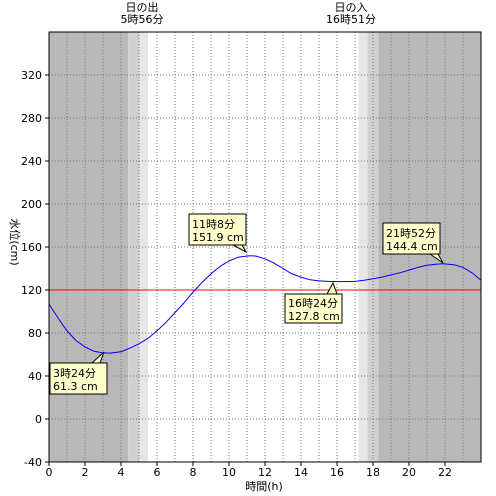  What do you see at coordinates (75, 386) in the screenshot?
I see `callout-value: 61.3 cm` at bounding box center [75, 386].